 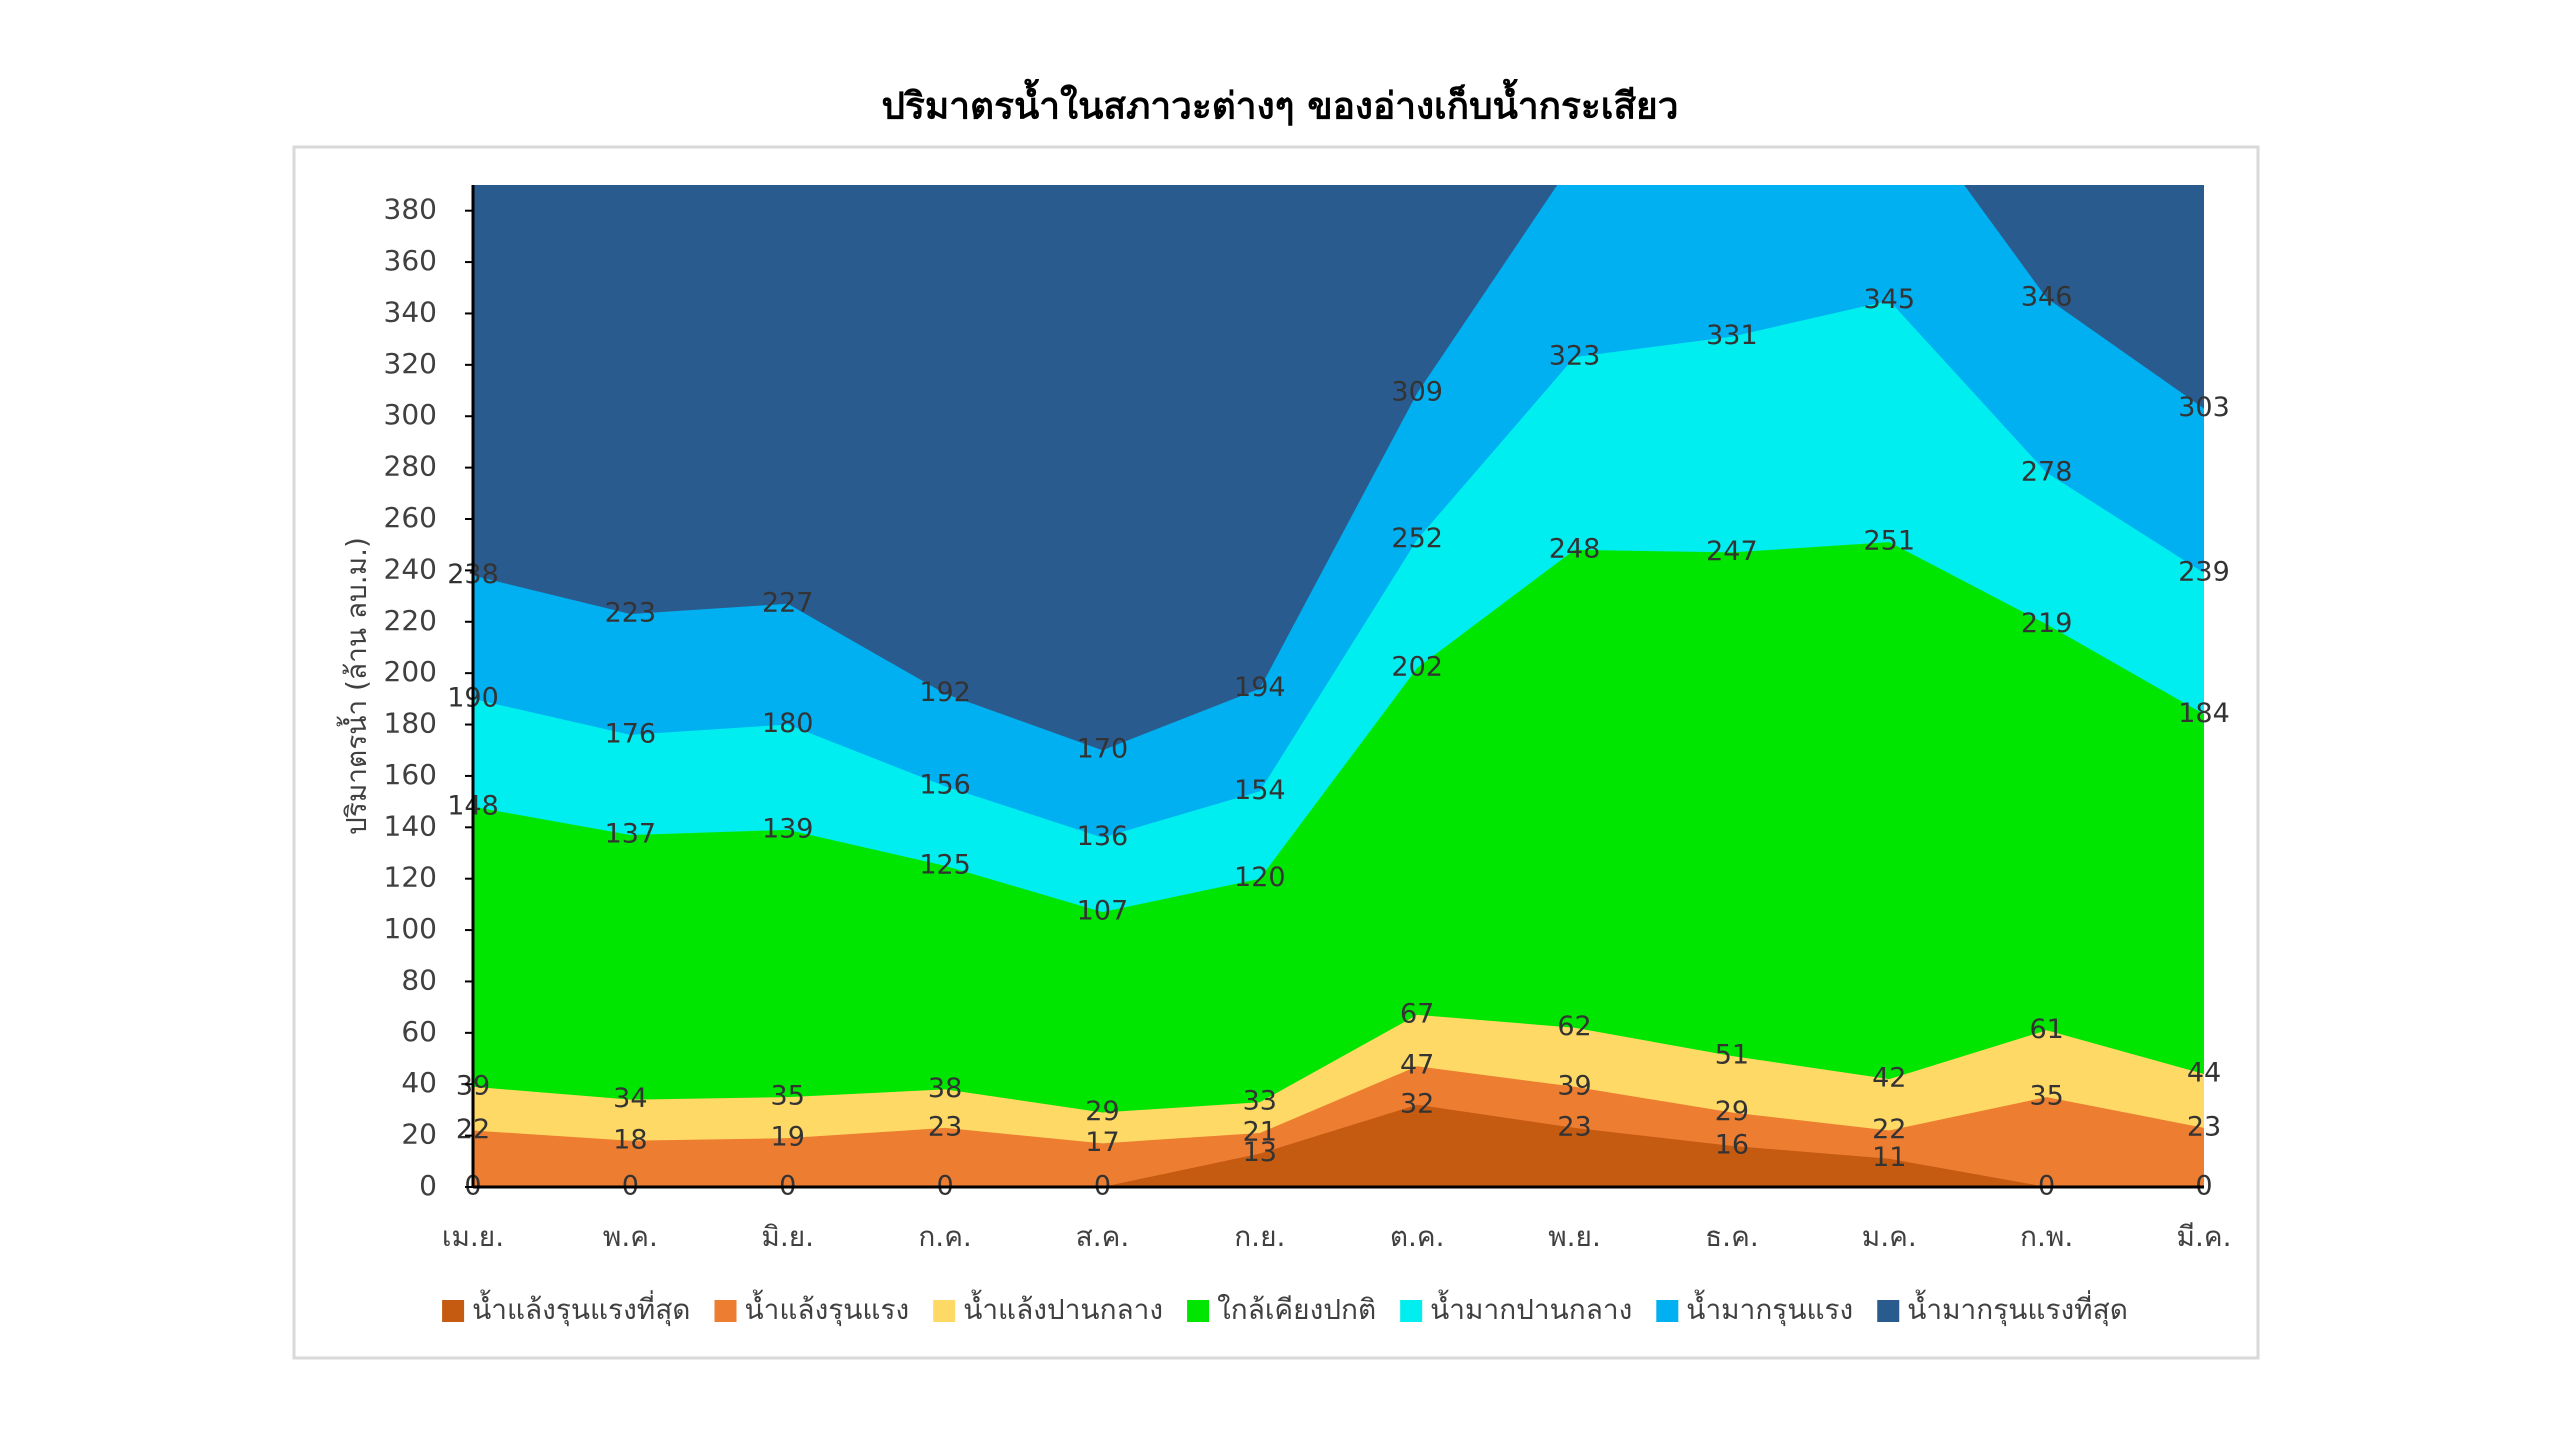 What do you see at coordinates (945, 1088) in the screenshot?
I see `data-label: 38` at bounding box center [945, 1088].